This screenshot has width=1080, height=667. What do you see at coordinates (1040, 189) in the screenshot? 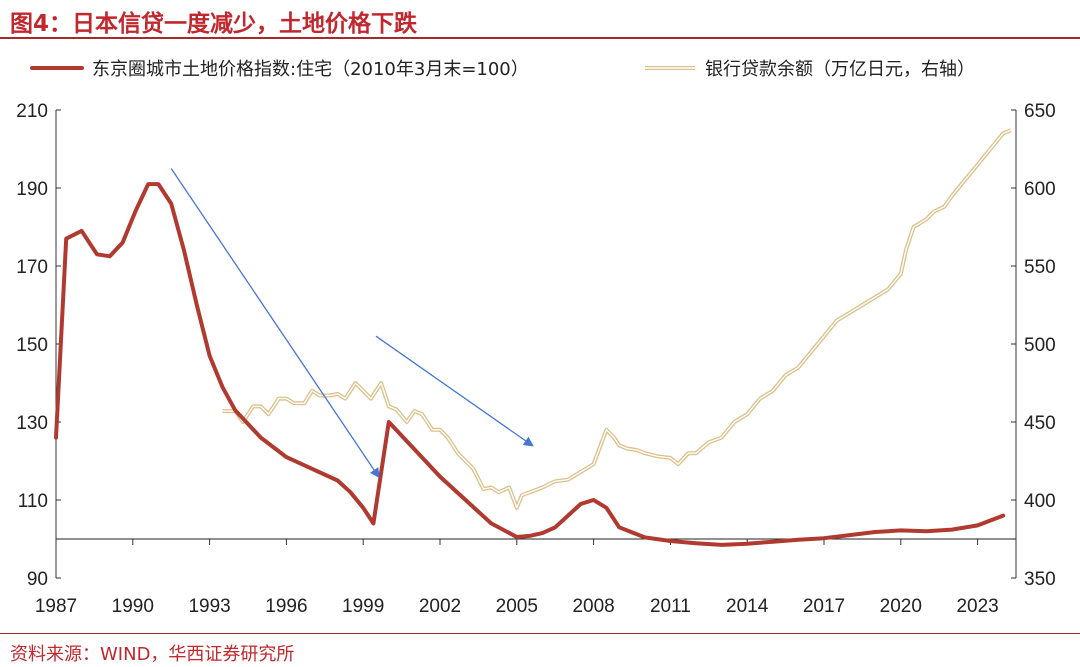
I see `right-tick-label: 600` at bounding box center [1040, 189].